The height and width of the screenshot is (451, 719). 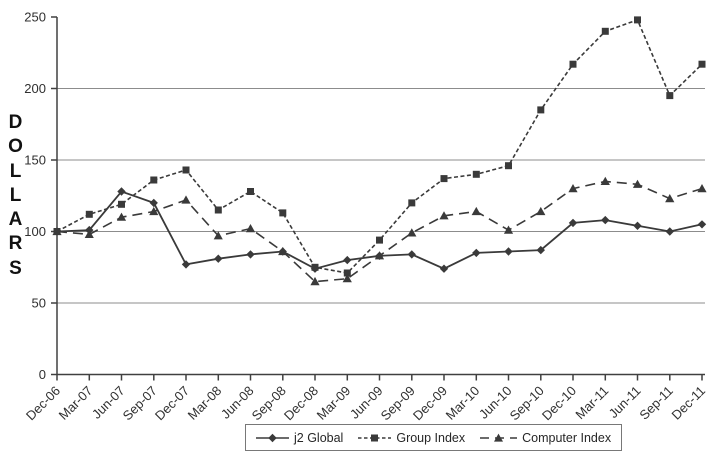 I want to click on y-axis-title: DOLLARS, so click(x=15, y=195).